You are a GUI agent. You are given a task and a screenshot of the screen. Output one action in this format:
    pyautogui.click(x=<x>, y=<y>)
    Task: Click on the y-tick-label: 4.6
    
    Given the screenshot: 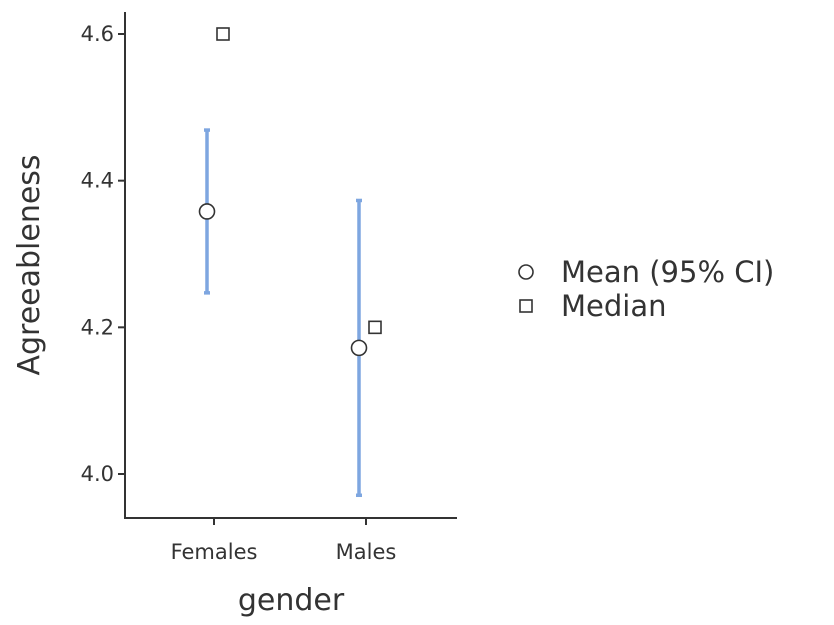 What is the action you would take?
    pyautogui.click(x=97, y=34)
    